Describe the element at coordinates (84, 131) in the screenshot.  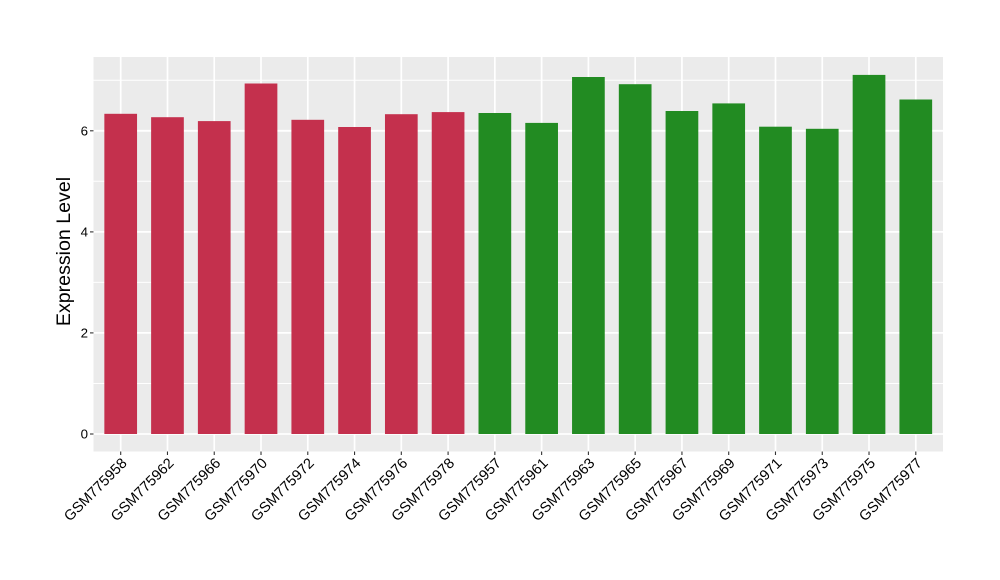
I see `svg-text: 6` at that location.